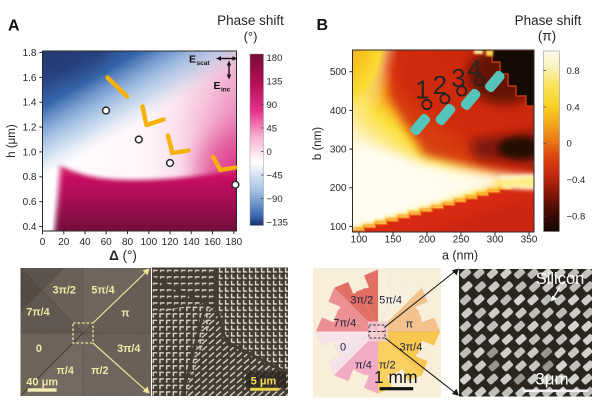 The height and width of the screenshot is (401, 600). I want to click on svg-text: 90, so click(272, 105).